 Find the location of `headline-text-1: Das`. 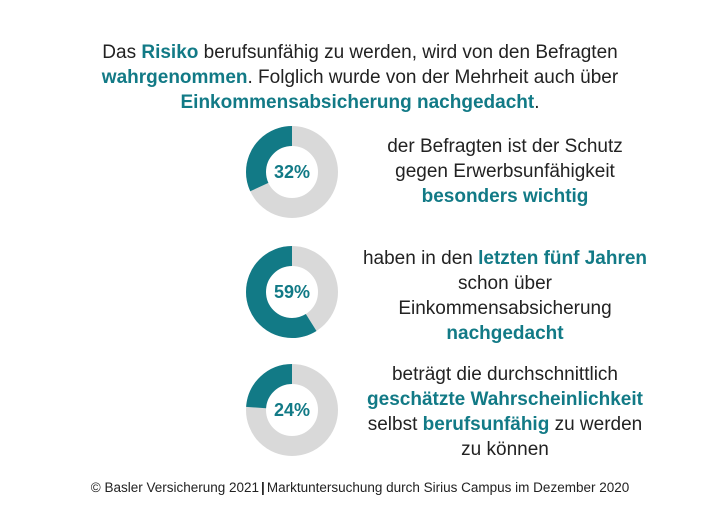

headline-text-1: Das is located at coordinates (122, 52).